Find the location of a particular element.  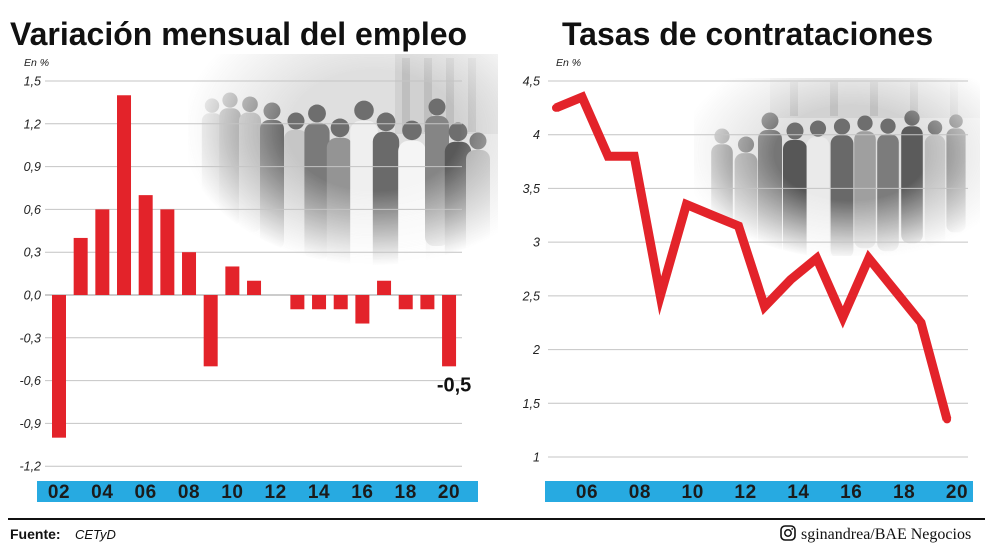

y-tick-label: -0,6 is located at coordinates (30, 381).